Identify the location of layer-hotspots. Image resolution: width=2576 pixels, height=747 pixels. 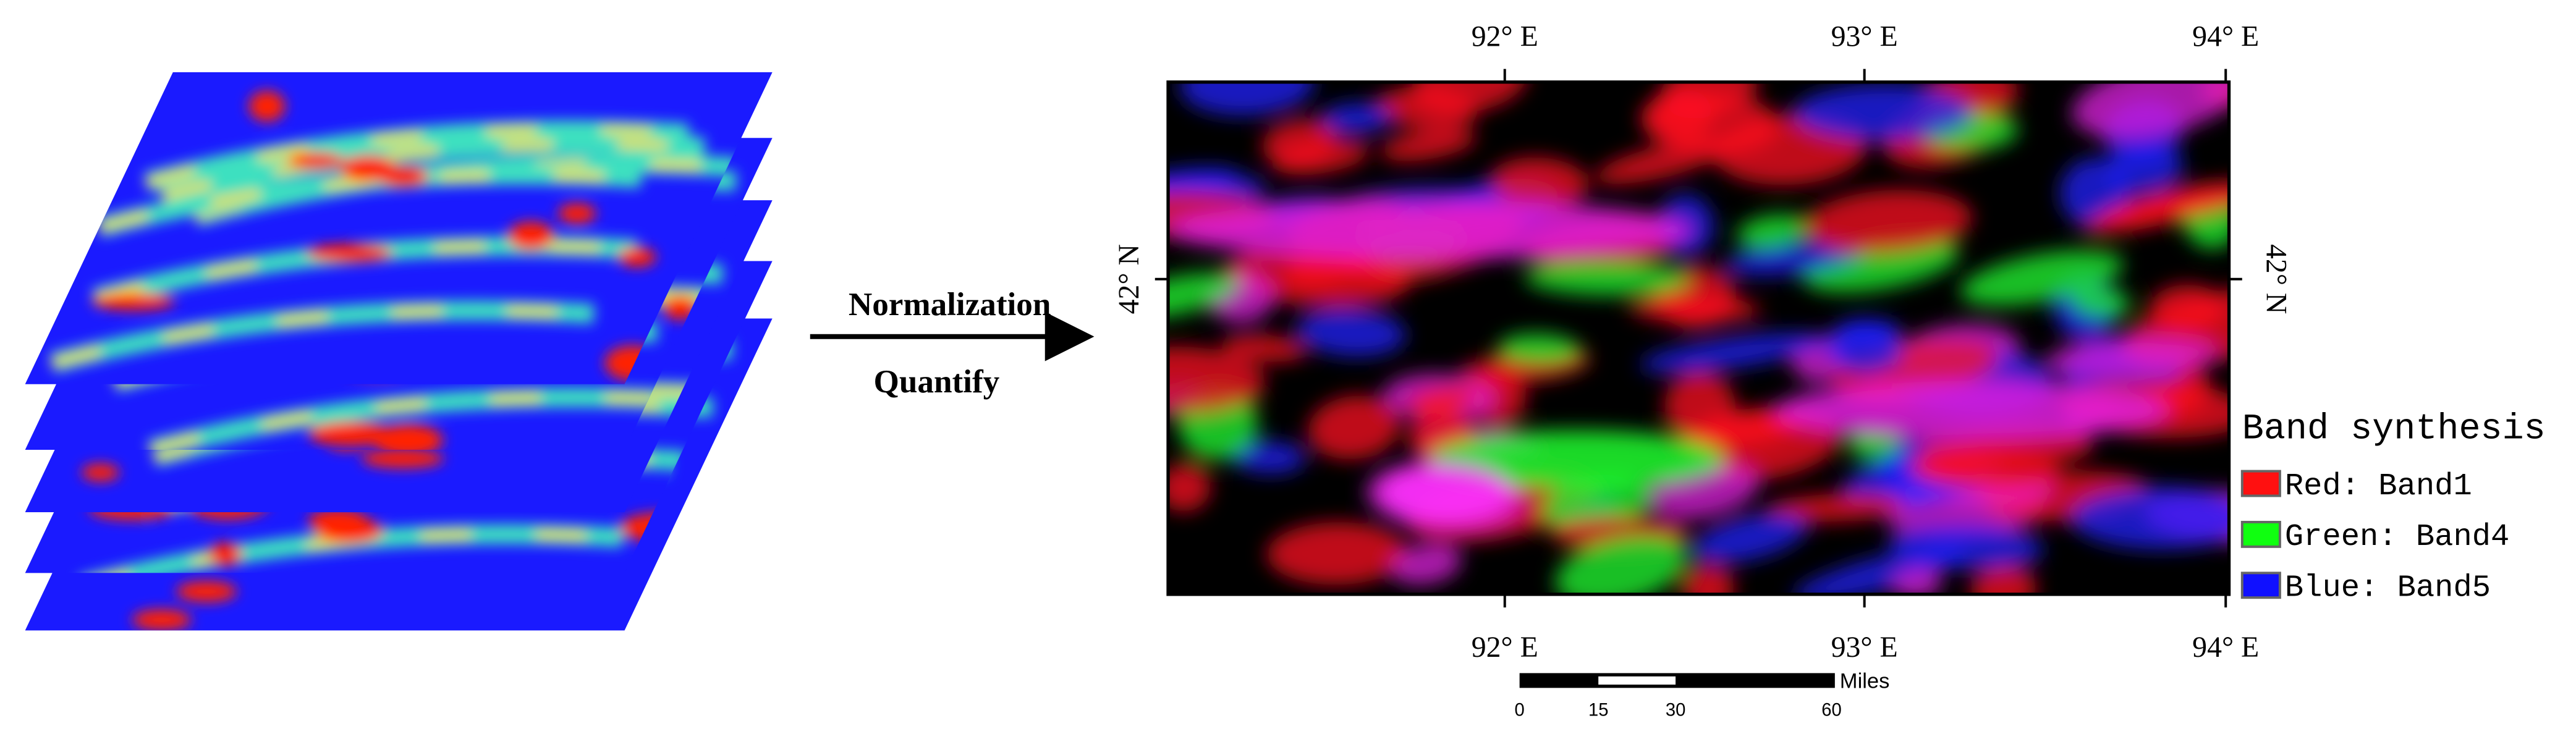
(394, 235).